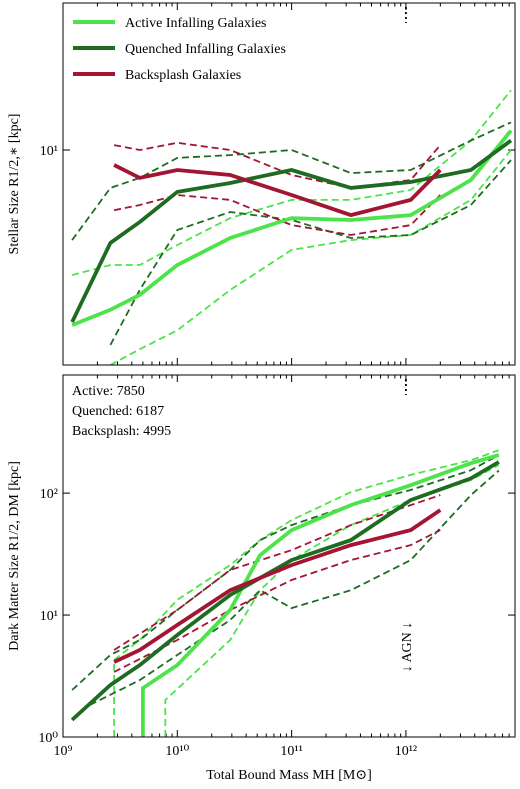  I want to click on y-axis-label: Stellar Size R1/2,∗ [kpc], so click(14, 184).